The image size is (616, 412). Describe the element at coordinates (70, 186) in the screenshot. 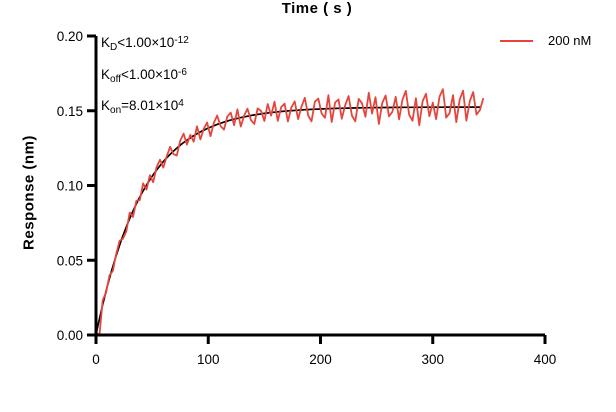

I see `y-tick-label: 0.10` at that location.